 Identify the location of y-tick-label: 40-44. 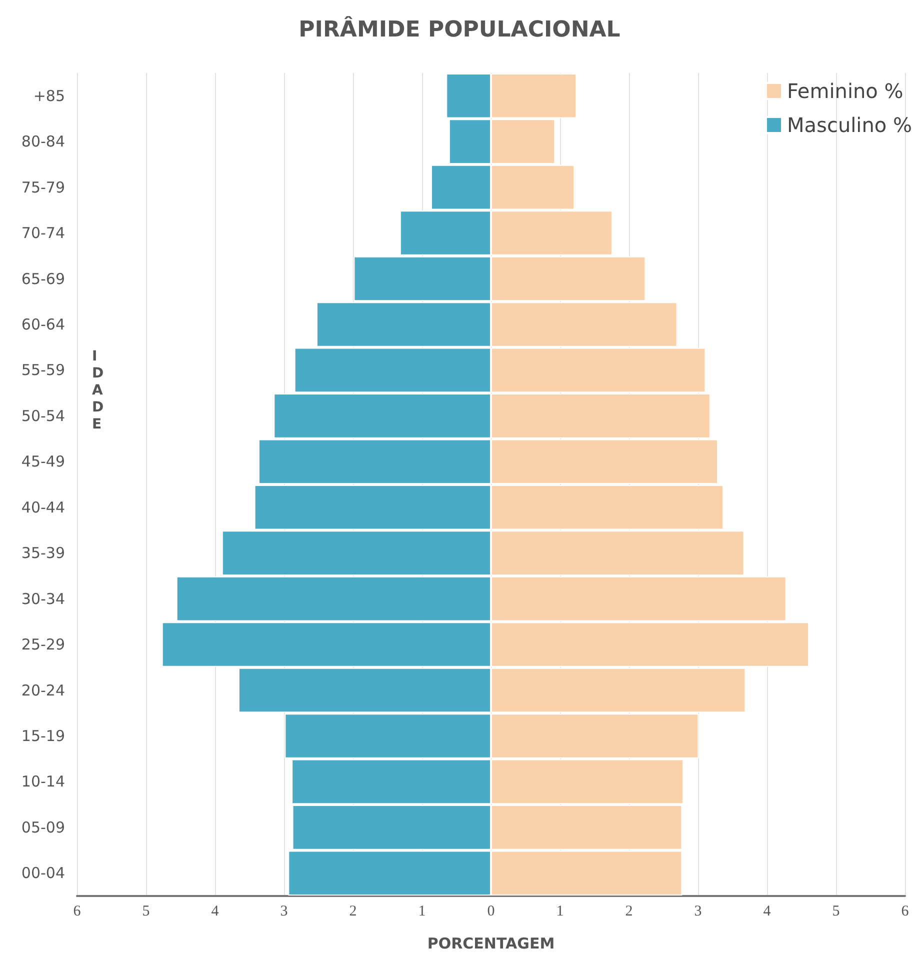
(43, 507).